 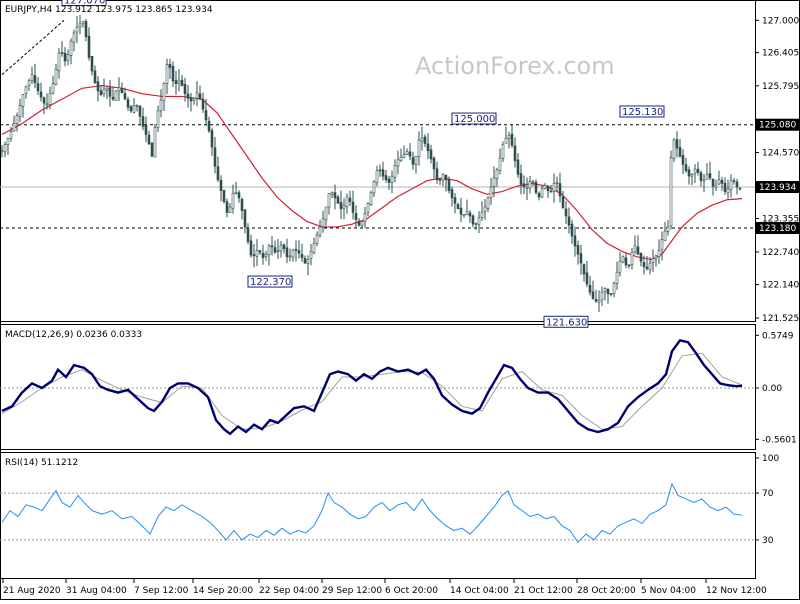 I want to click on macd-panel-title: MACD(12,26,9) 0.0236 0.0333, so click(x=73, y=335).